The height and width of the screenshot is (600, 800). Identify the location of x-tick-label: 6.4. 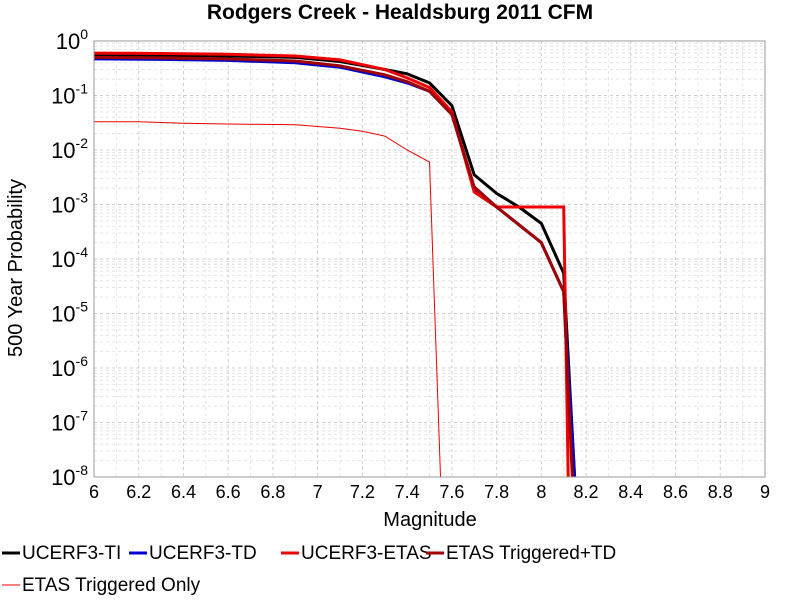
(183, 492).